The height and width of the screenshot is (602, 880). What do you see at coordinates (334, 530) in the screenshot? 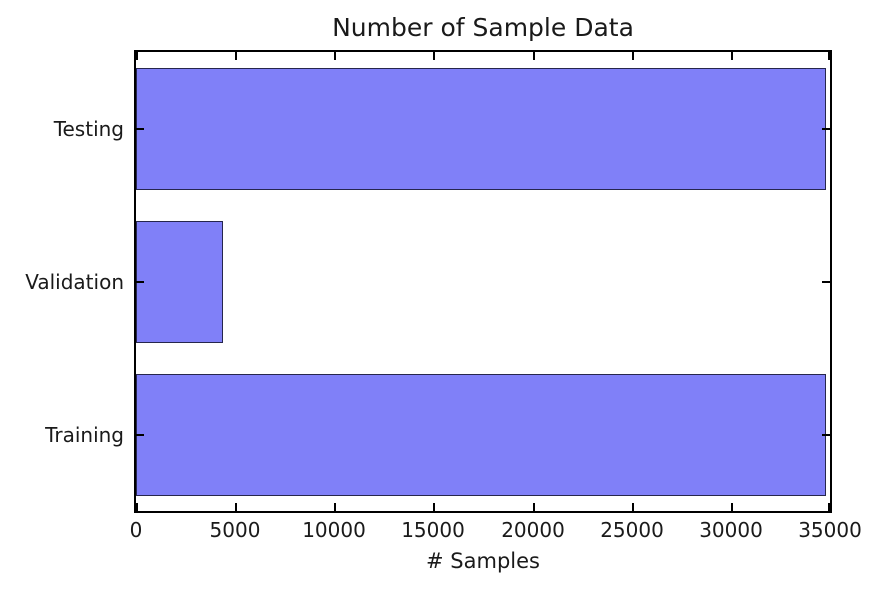
I see `x-tick-label-10000: 10000` at bounding box center [334, 530].